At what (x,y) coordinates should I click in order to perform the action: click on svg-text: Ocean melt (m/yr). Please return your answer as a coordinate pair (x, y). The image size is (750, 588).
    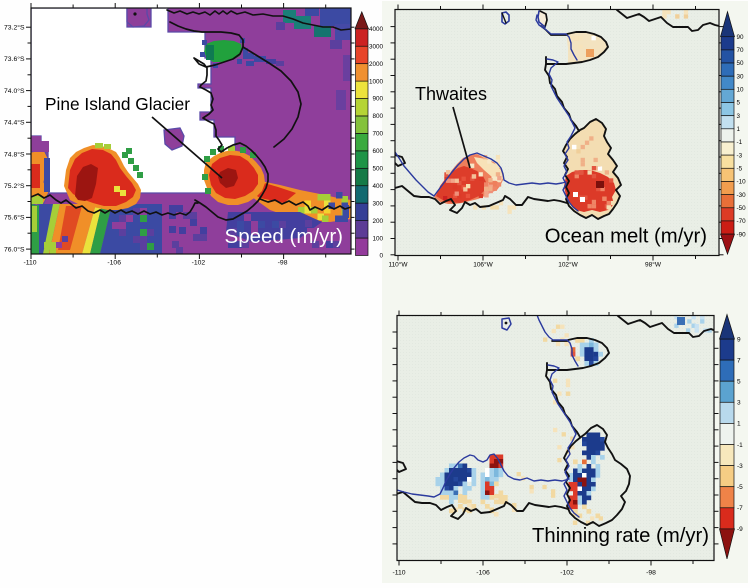
    Looking at the image, I should click on (626, 237).